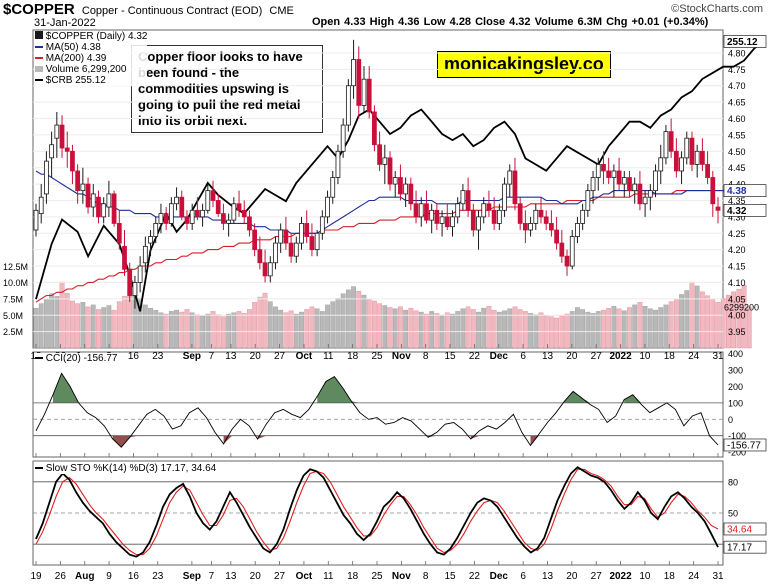 This screenshot has width=771, height=586. I want to click on x-tick-label-top: 8, so click(426, 356).